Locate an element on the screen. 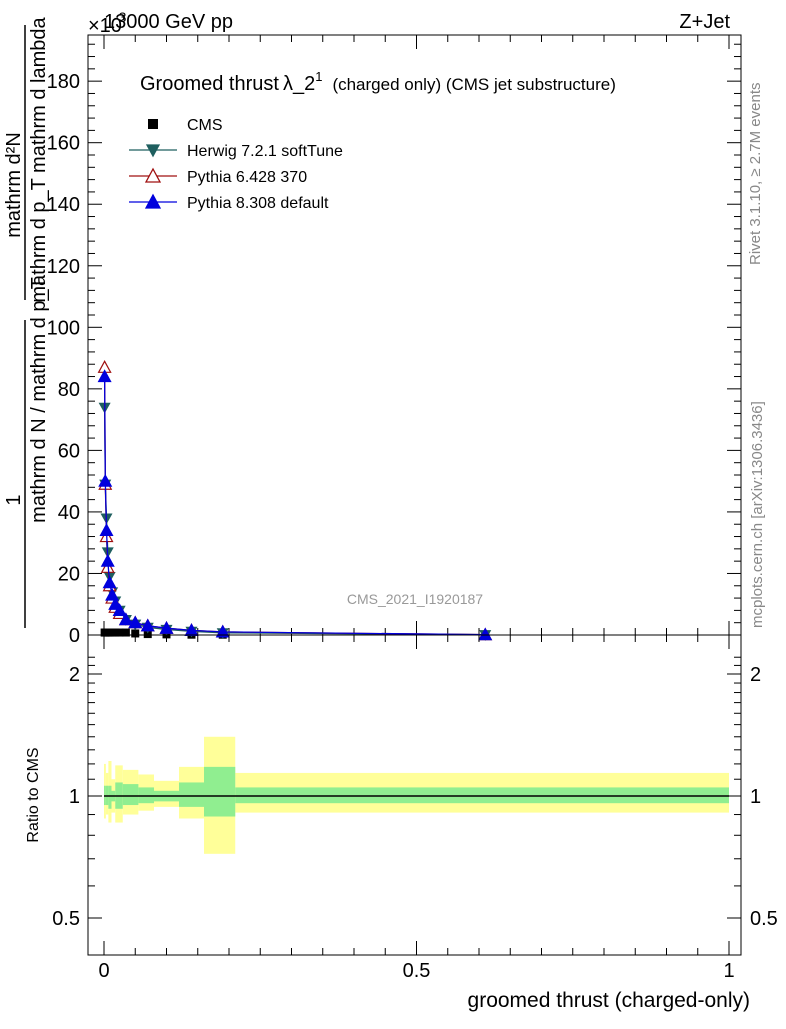 The height and width of the screenshot is (1029, 786). ratio-ylabel: Ratio to CMS is located at coordinates (33, 794).